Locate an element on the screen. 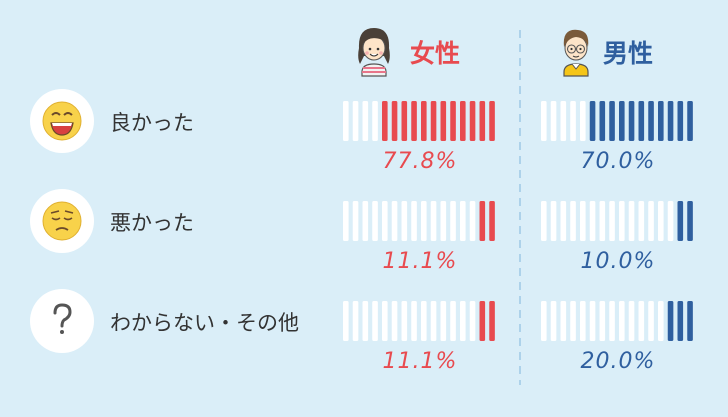  male-avatar-icon is located at coordinates (576, 53).